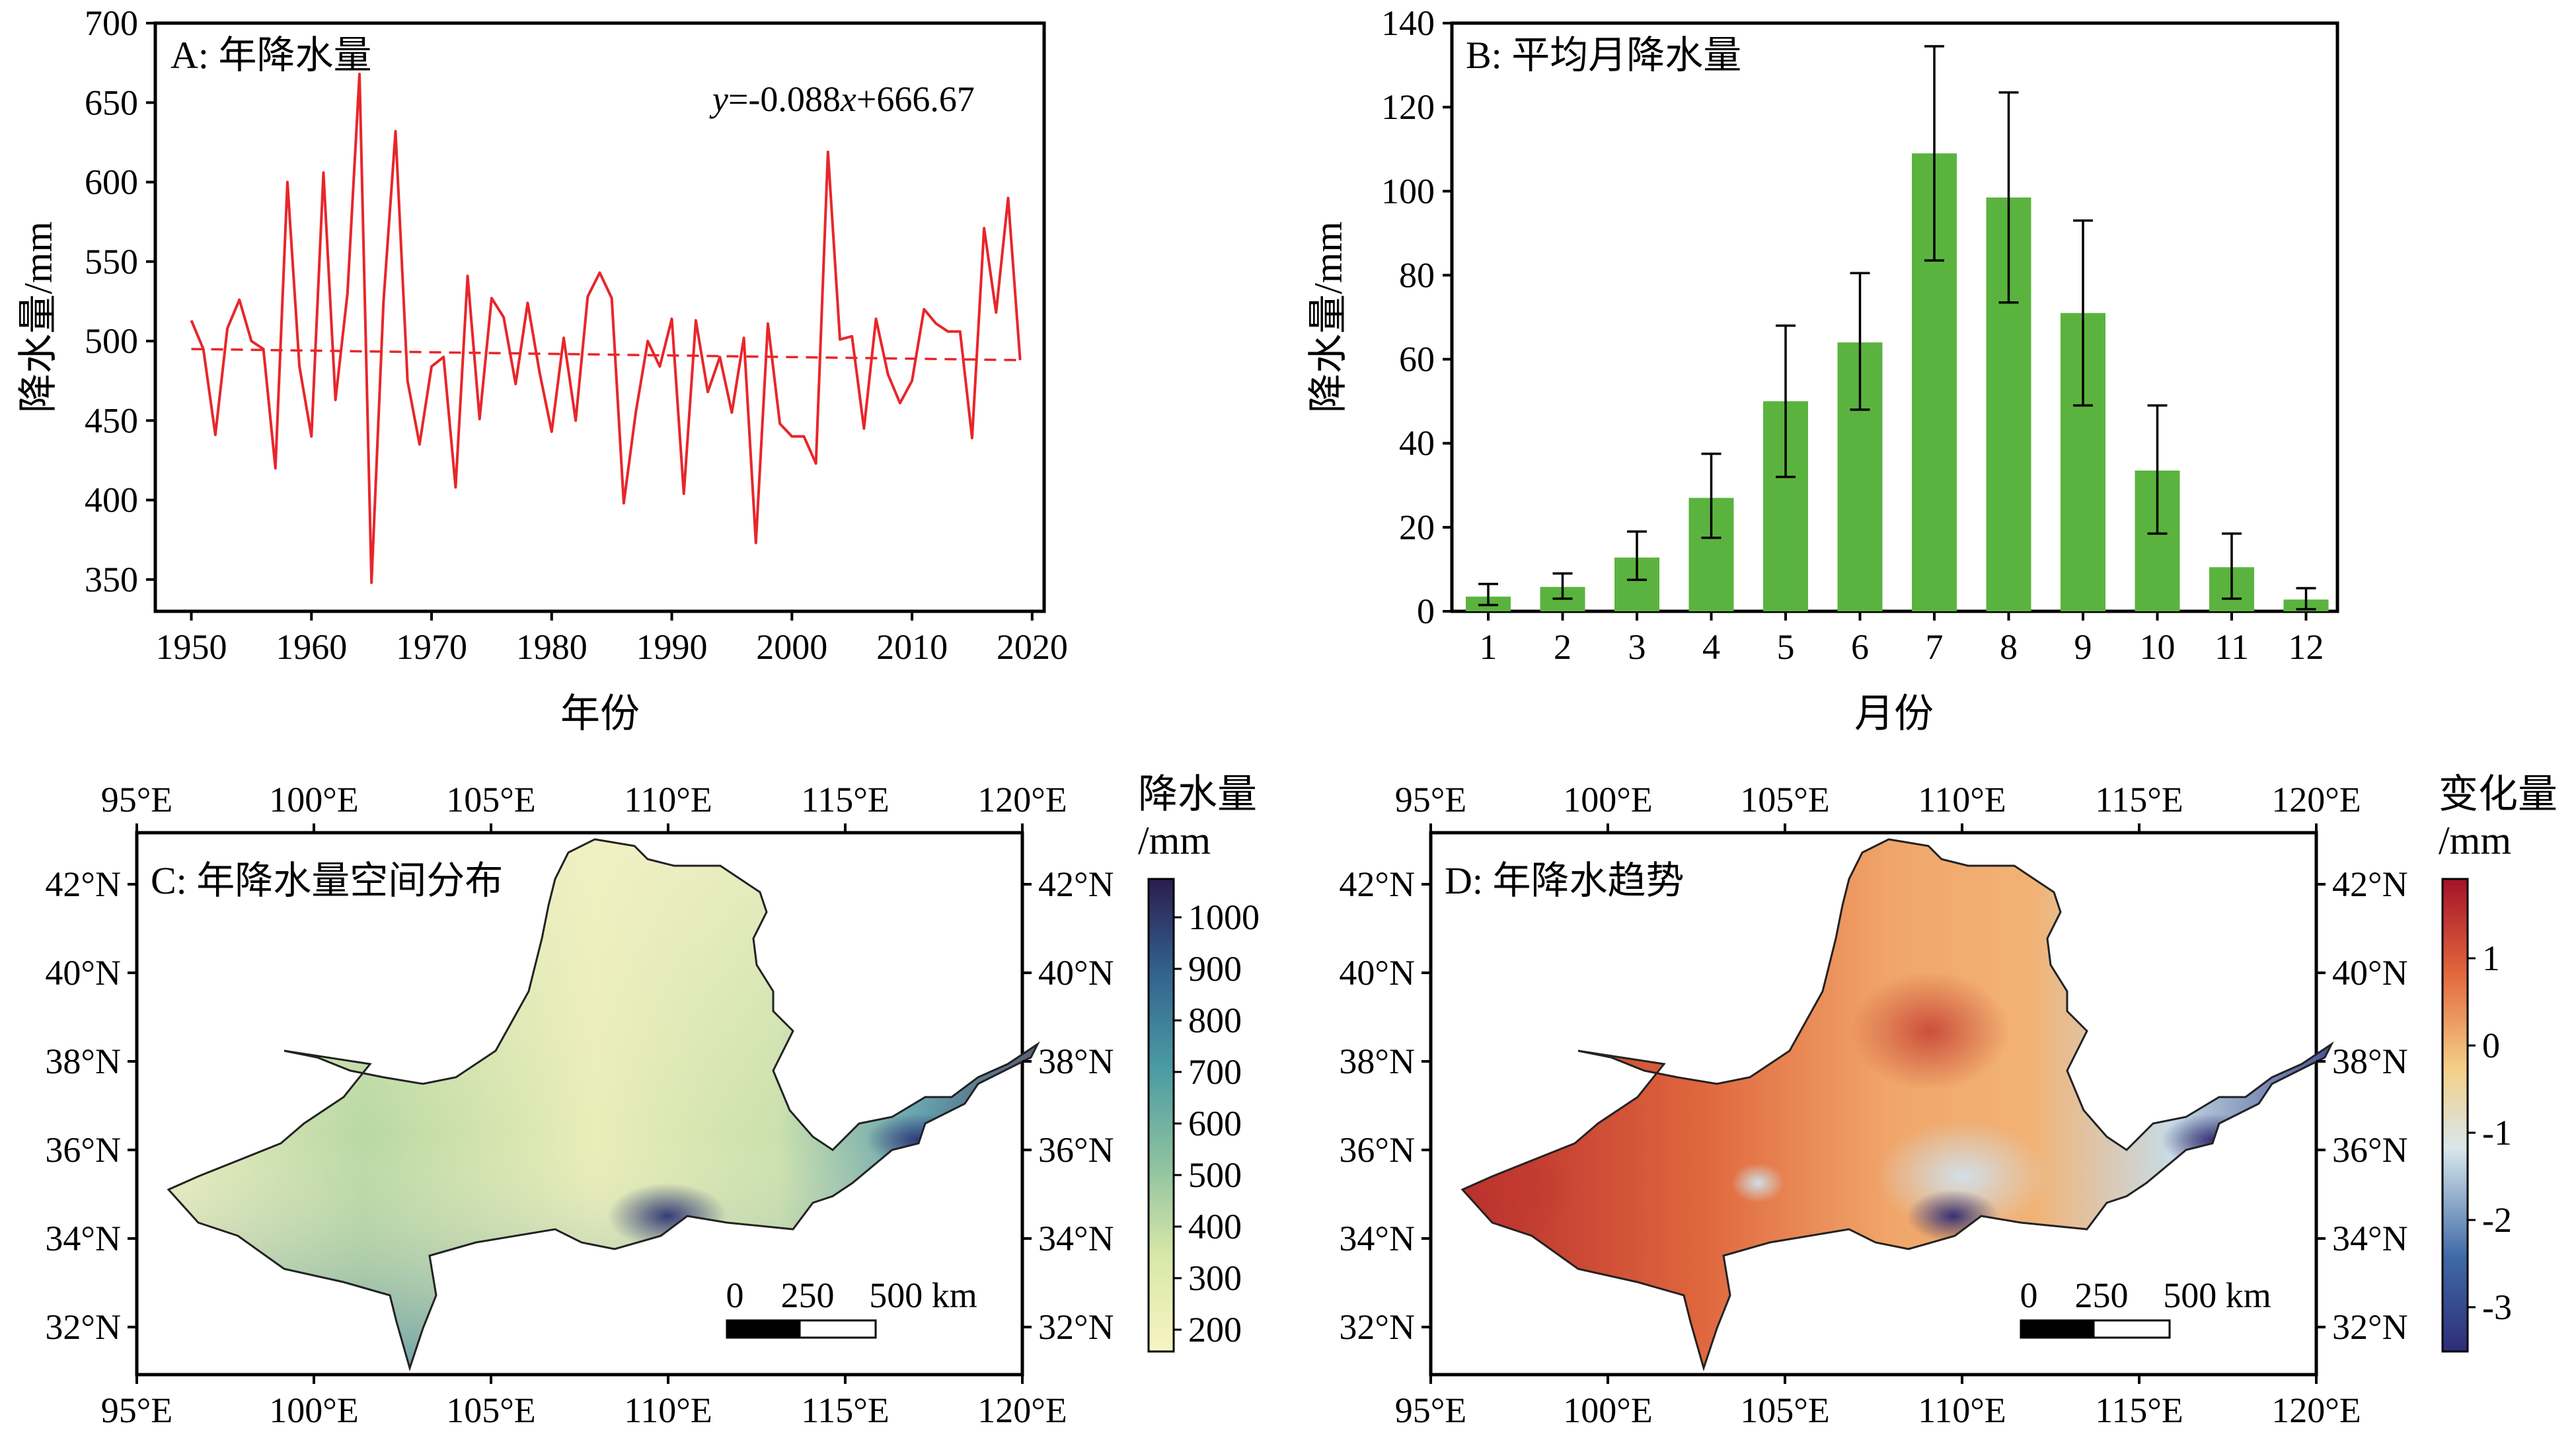  I want to click on x-tick-label: 4, so click(1711, 647).